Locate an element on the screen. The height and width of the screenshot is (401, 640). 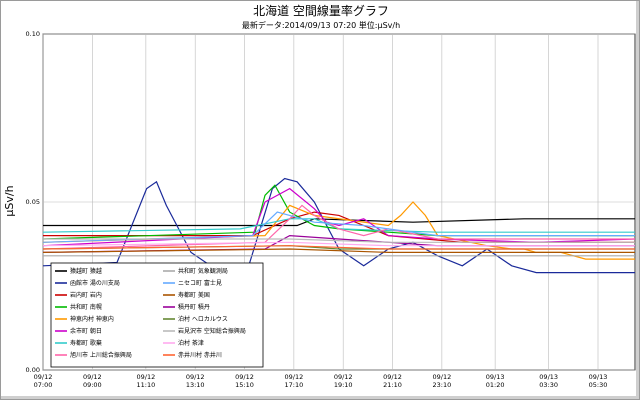
x-tick-time: 09:00 is located at coordinates (92, 385).